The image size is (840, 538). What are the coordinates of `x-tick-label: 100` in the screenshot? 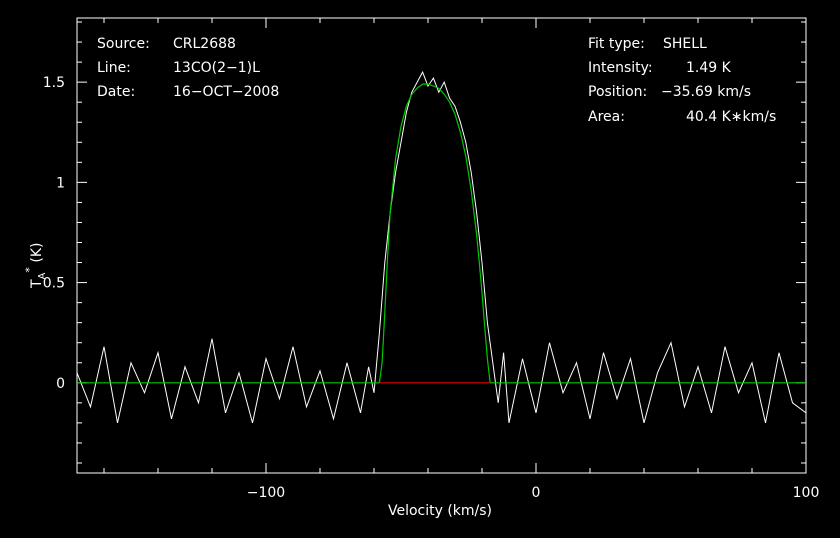 It's located at (806, 493).